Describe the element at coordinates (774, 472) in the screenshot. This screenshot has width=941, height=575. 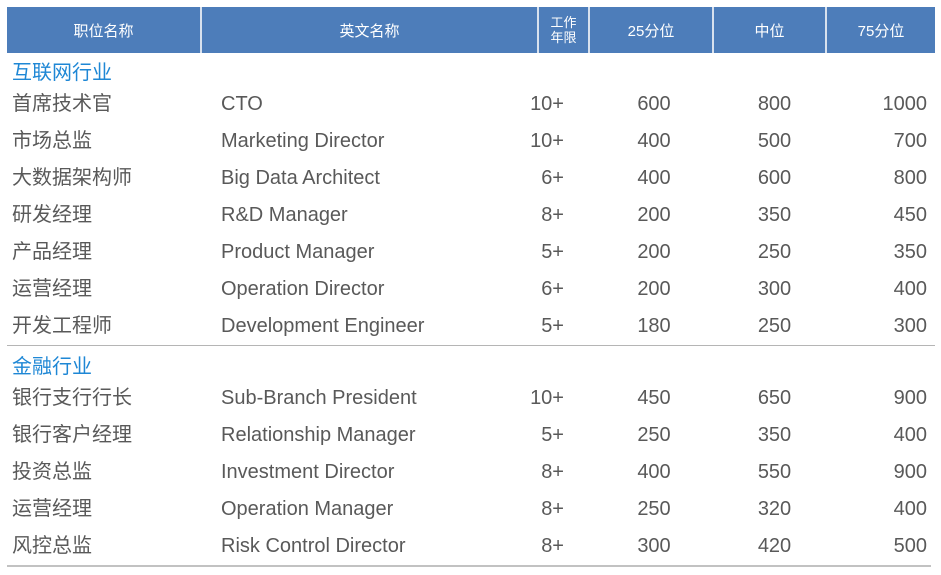
I see `cell-median: 550` at that location.